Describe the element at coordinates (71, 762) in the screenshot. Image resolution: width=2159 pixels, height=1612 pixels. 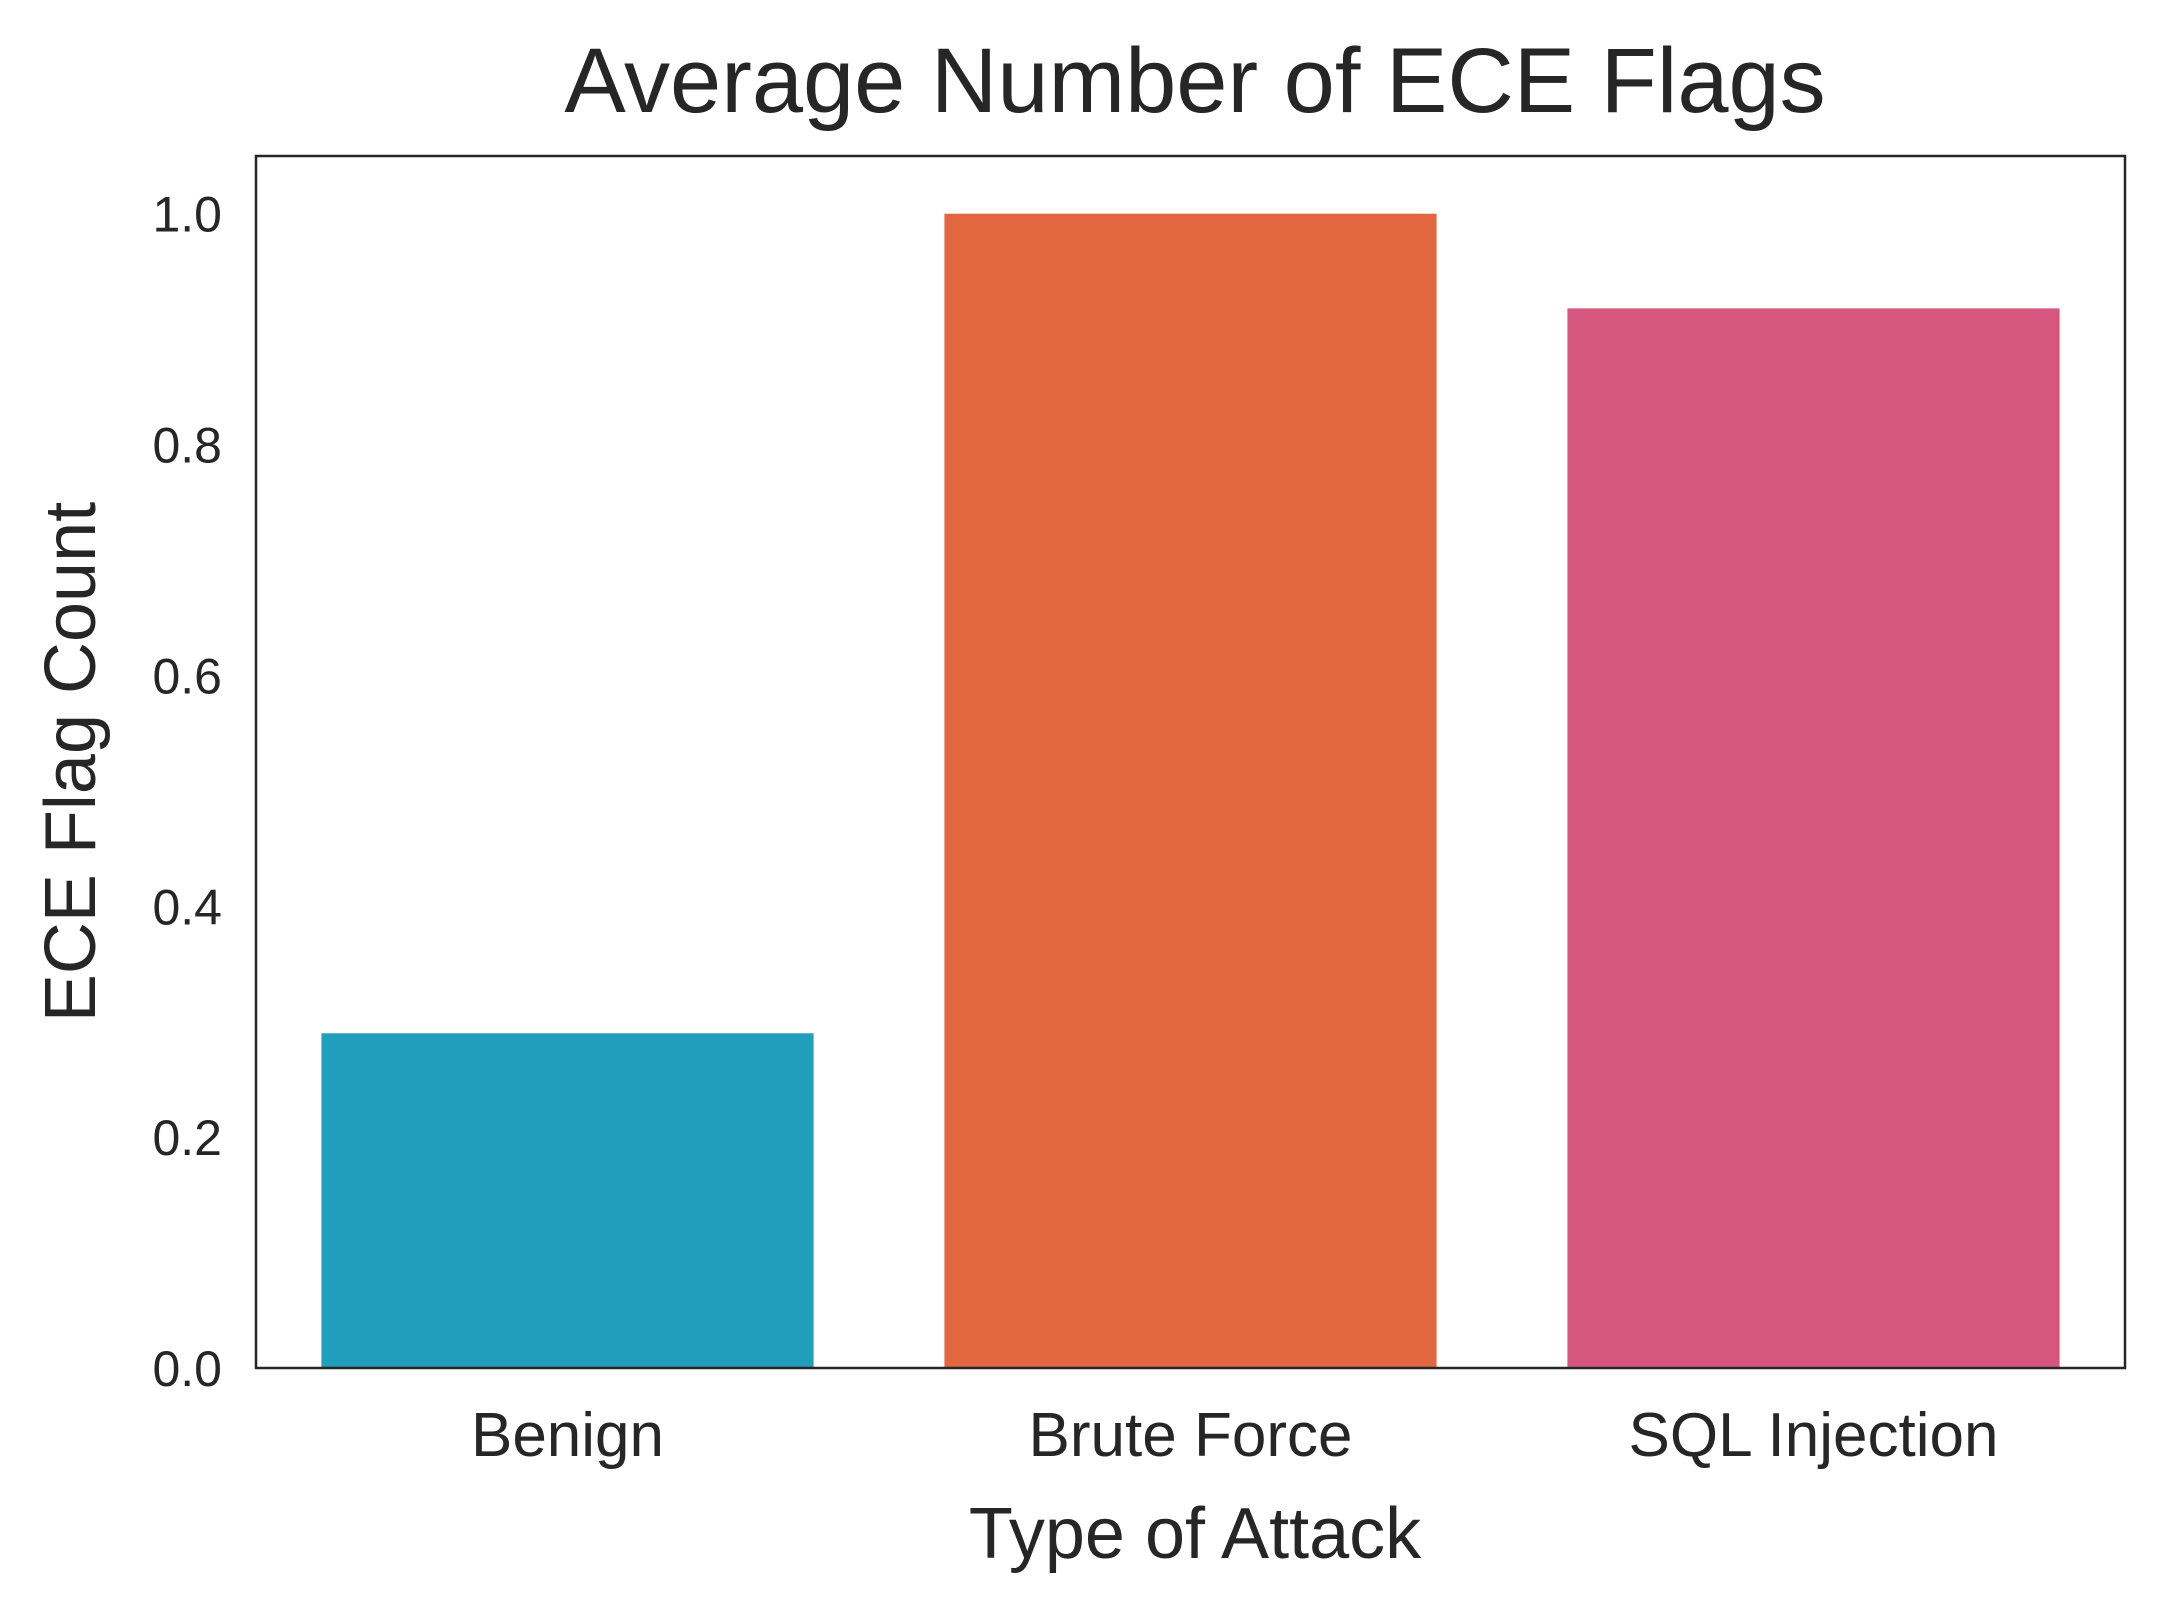
I see `y-axis-label: ECE Flag Count` at that location.